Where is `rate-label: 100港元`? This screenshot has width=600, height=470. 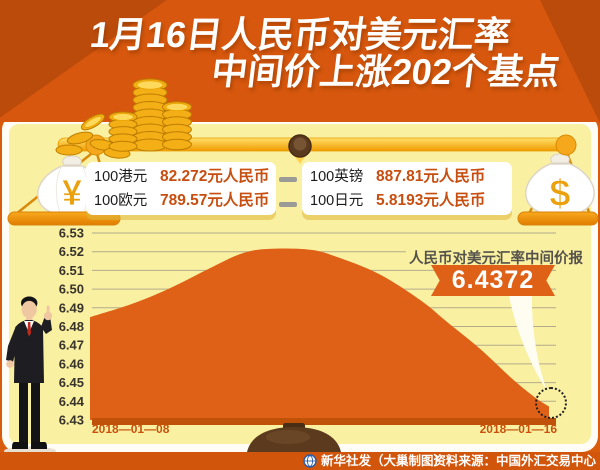 rate-label: 100港元 is located at coordinates (121, 177).